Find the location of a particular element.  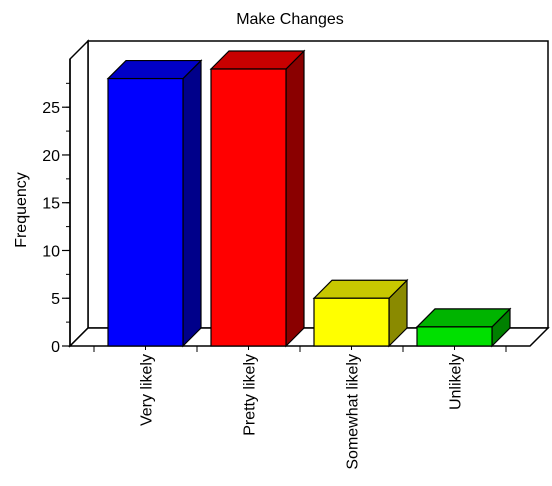

side-wall is located at coordinates (79, 193).